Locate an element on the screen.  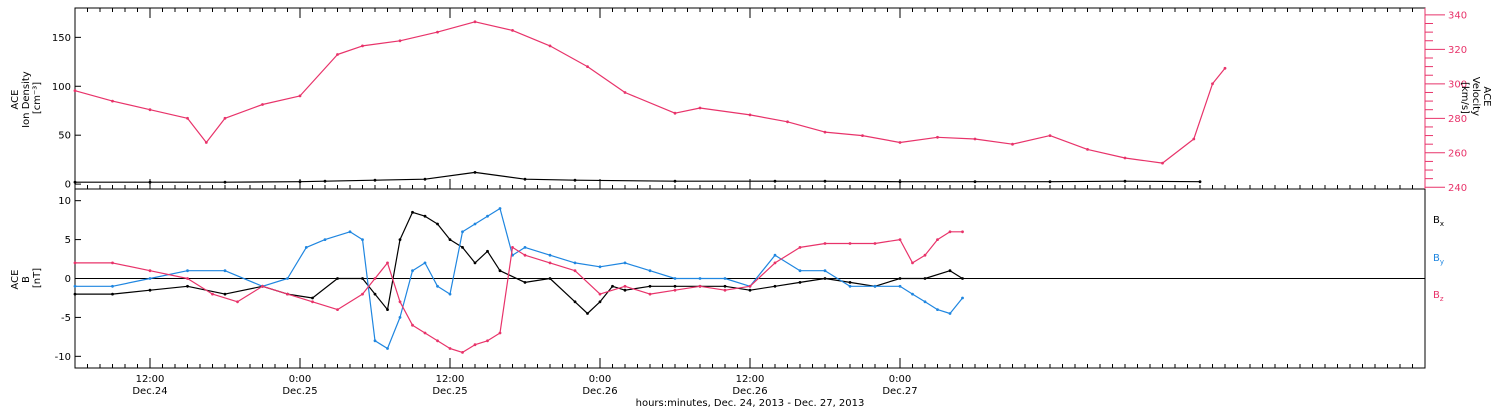
ion-density-series is located at coordinates (637, 177).